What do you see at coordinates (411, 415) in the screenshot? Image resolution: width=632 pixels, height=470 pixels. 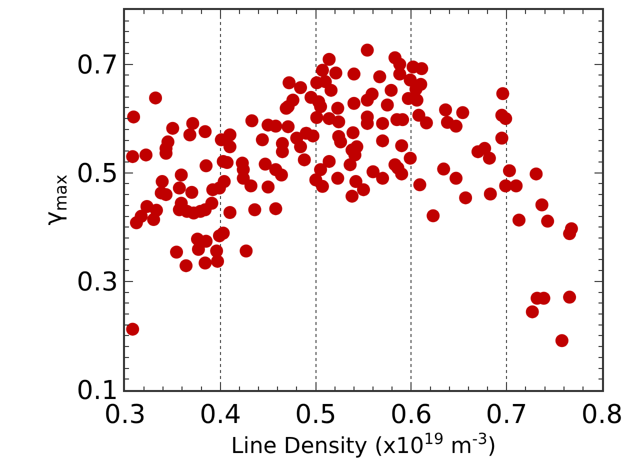 I see `x-tick-label: 0.6` at bounding box center [411, 415].